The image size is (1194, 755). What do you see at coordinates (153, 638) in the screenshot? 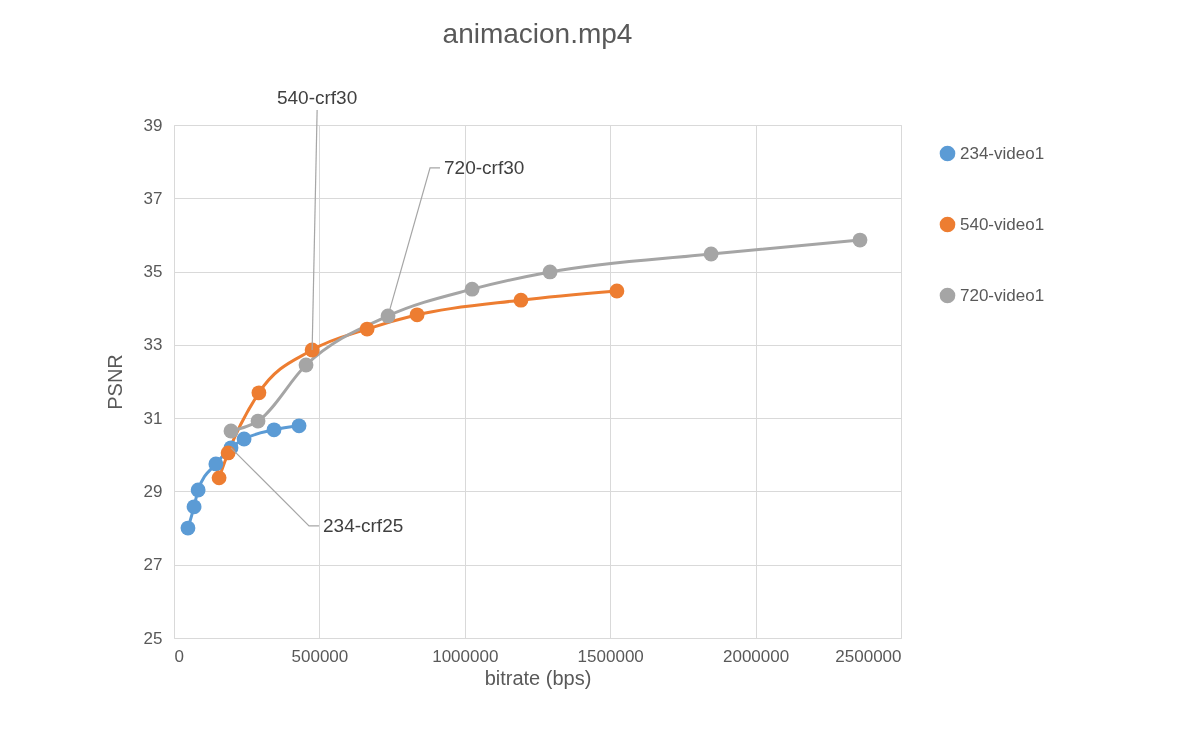
I see `y-tick-label: 25` at bounding box center [153, 638].